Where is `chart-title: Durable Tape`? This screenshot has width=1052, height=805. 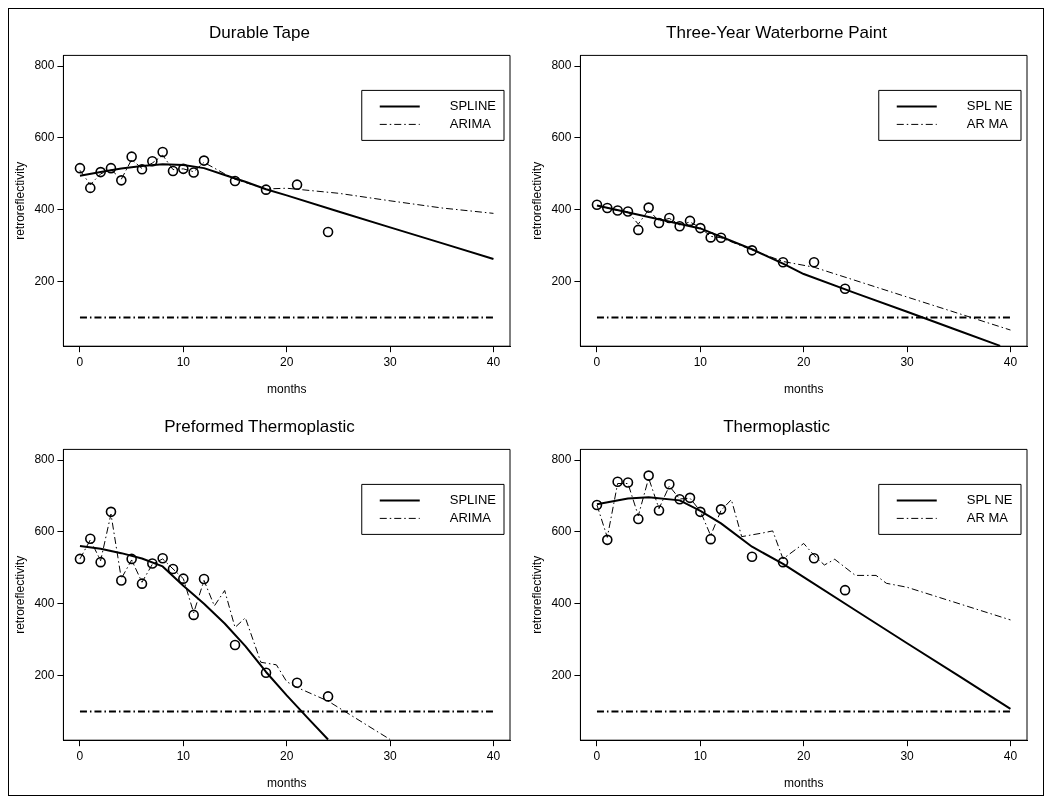 chart-title: Durable Tape is located at coordinates (259, 32).